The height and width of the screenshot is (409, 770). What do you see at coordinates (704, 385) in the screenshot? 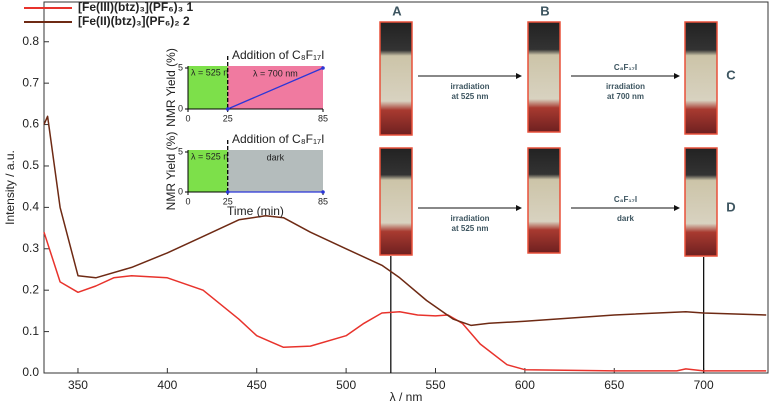
I see `x-tick-label: 700` at bounding box center [704, 385].